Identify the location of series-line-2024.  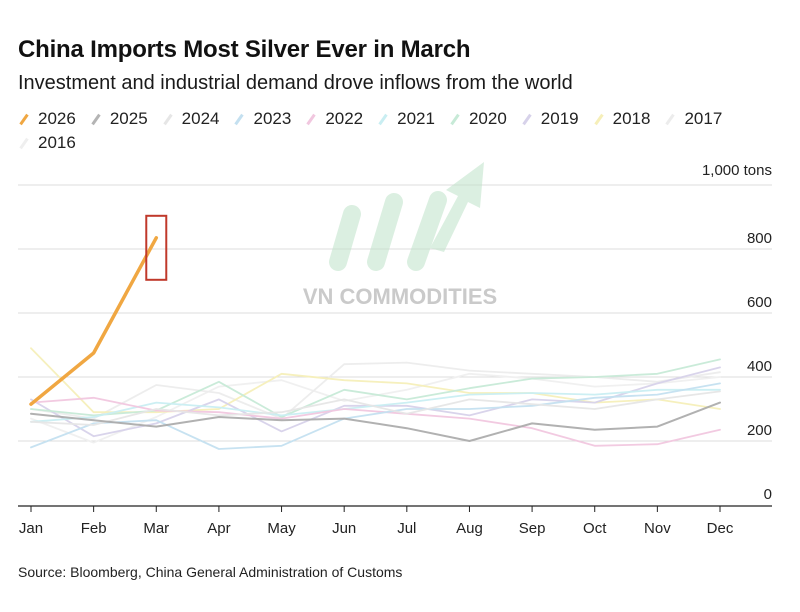
(375, 408).